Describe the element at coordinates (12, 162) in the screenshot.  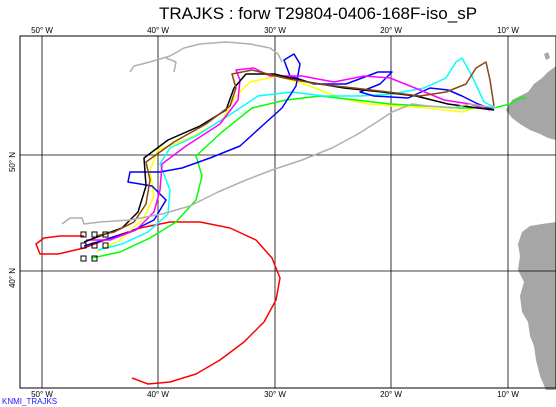
I see `lat-tick-1: 50° N` at that location.